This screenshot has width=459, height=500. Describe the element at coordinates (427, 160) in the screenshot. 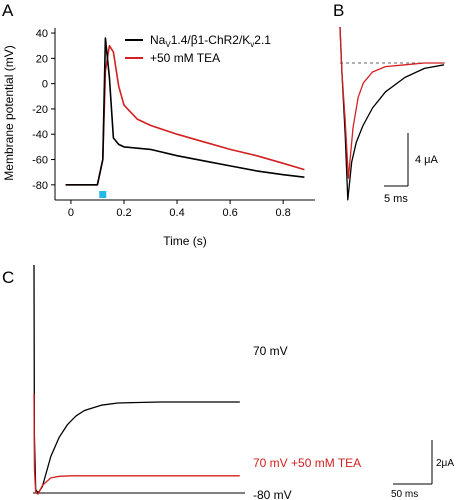

I see `b-scalebar-y-label: 4 μA` at that location.